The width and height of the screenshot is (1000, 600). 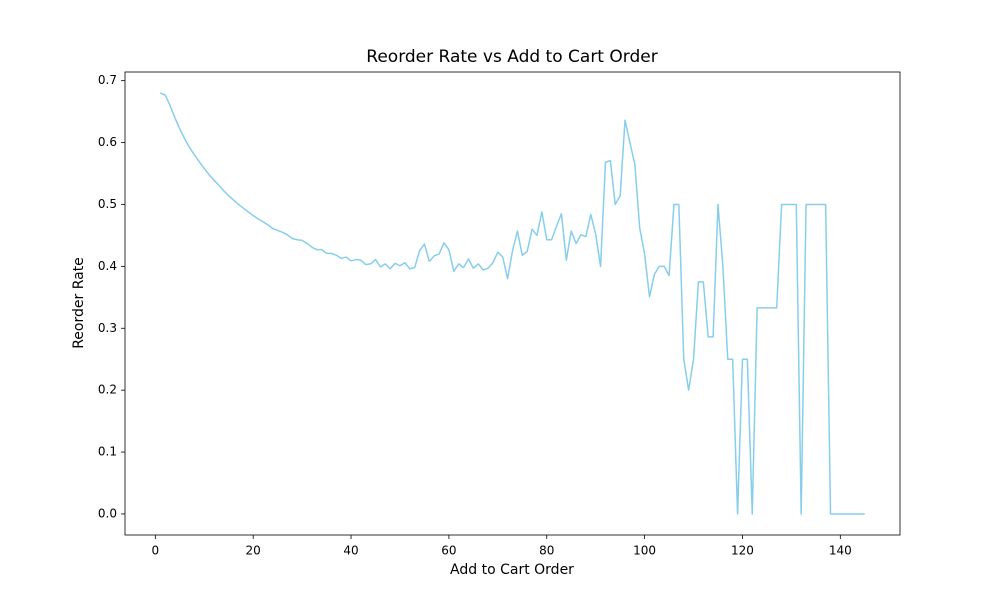 What do you see at coordinates (107, 328) in the screenshot?
I see `y-tick-label: 0.3` at bounding box center [107, 328].